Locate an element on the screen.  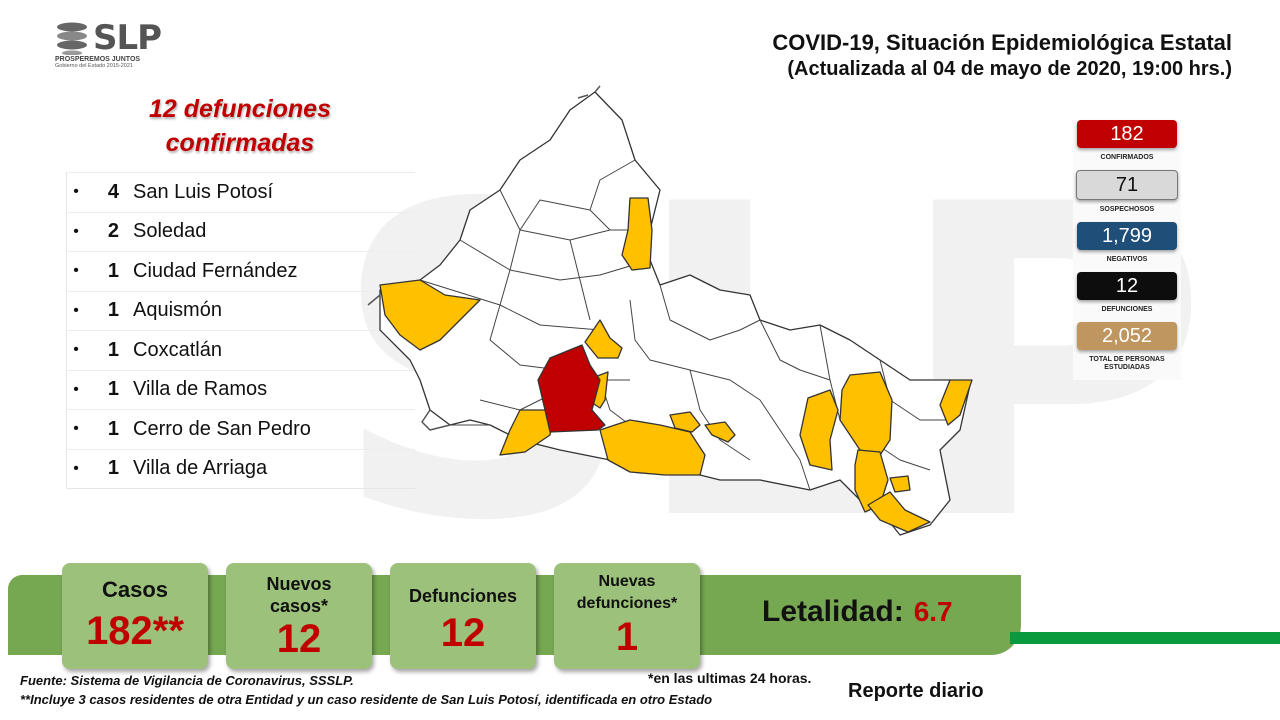
new-deaths-card: Nuevas defunciones* 1 is located at coordinates (627, 616).